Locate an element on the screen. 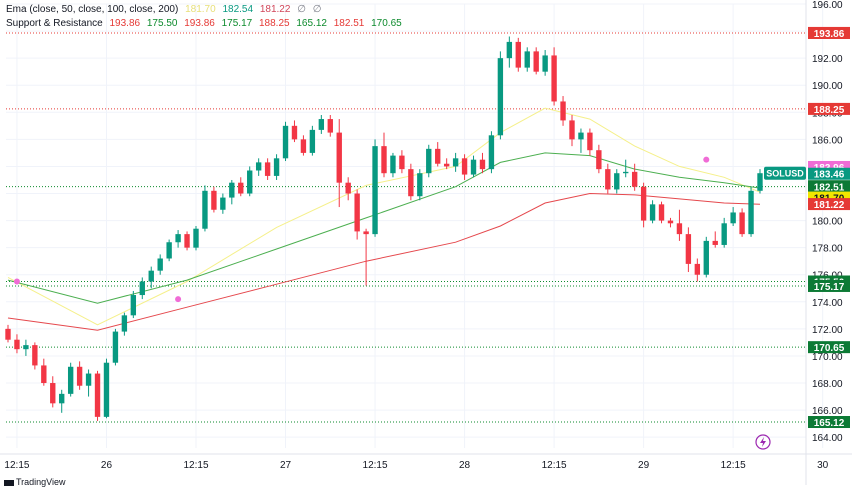  tradingview-watermark: TradingView is located at coordinates (35, 482).